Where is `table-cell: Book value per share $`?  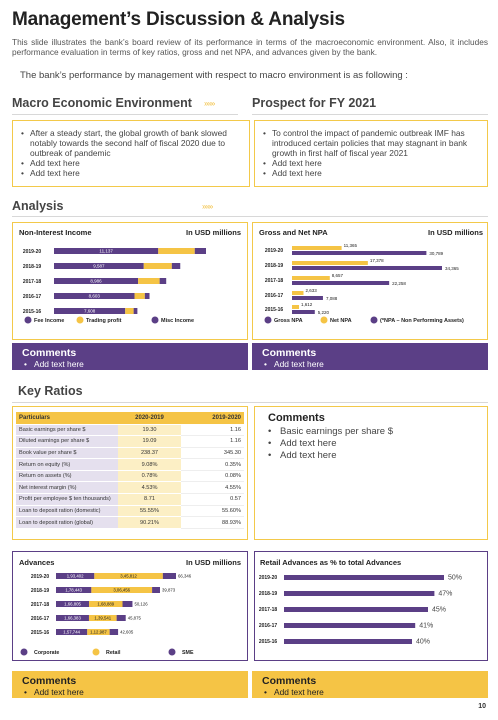 table-cell: Book value per share $ is located at coordinates (67, 453).